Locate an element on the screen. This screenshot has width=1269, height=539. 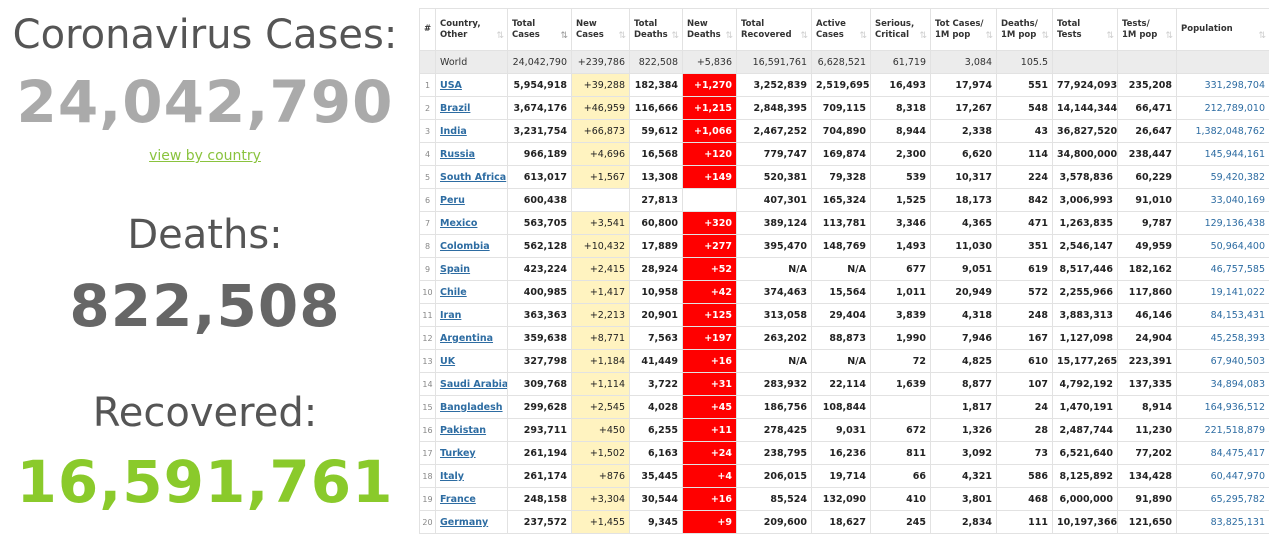
cell-tests-per-1m: 182,162 is located at coordinates (1147, 269).